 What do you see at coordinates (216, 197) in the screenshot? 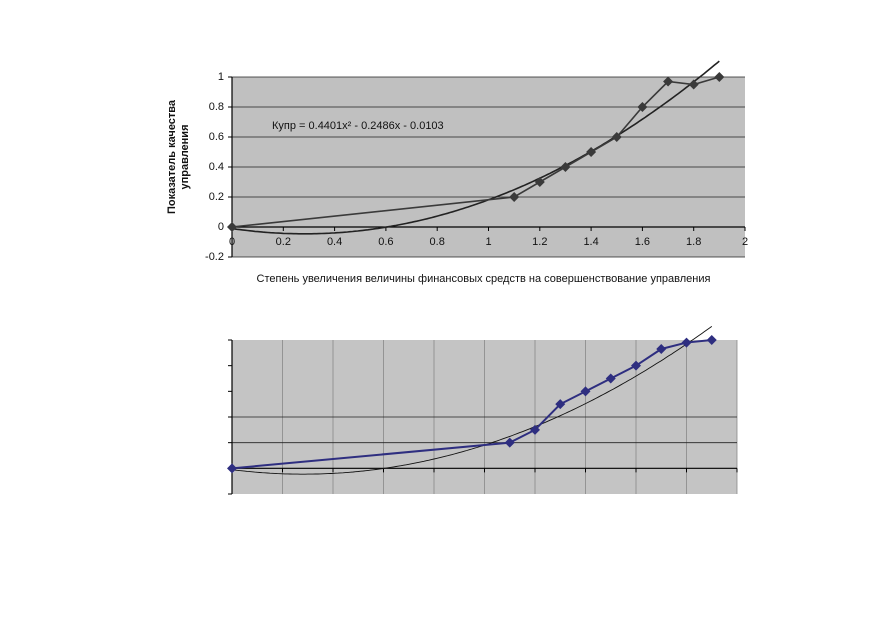
I see `y-tick-label: 0.2` at bounding box center [216, 197].